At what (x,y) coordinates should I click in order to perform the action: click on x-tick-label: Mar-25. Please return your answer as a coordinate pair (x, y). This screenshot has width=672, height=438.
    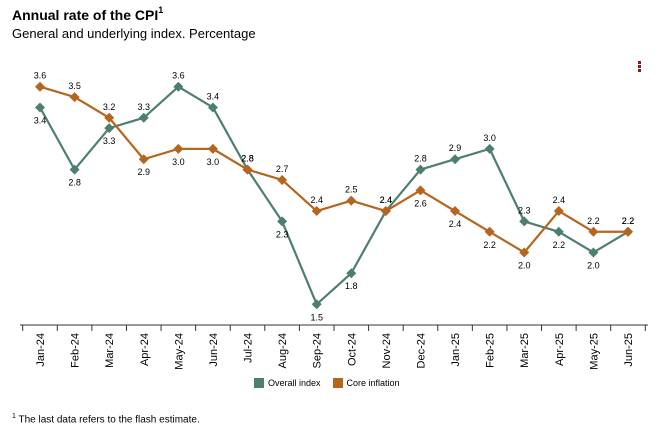
    Looking at the image, I should click on (525, 350).